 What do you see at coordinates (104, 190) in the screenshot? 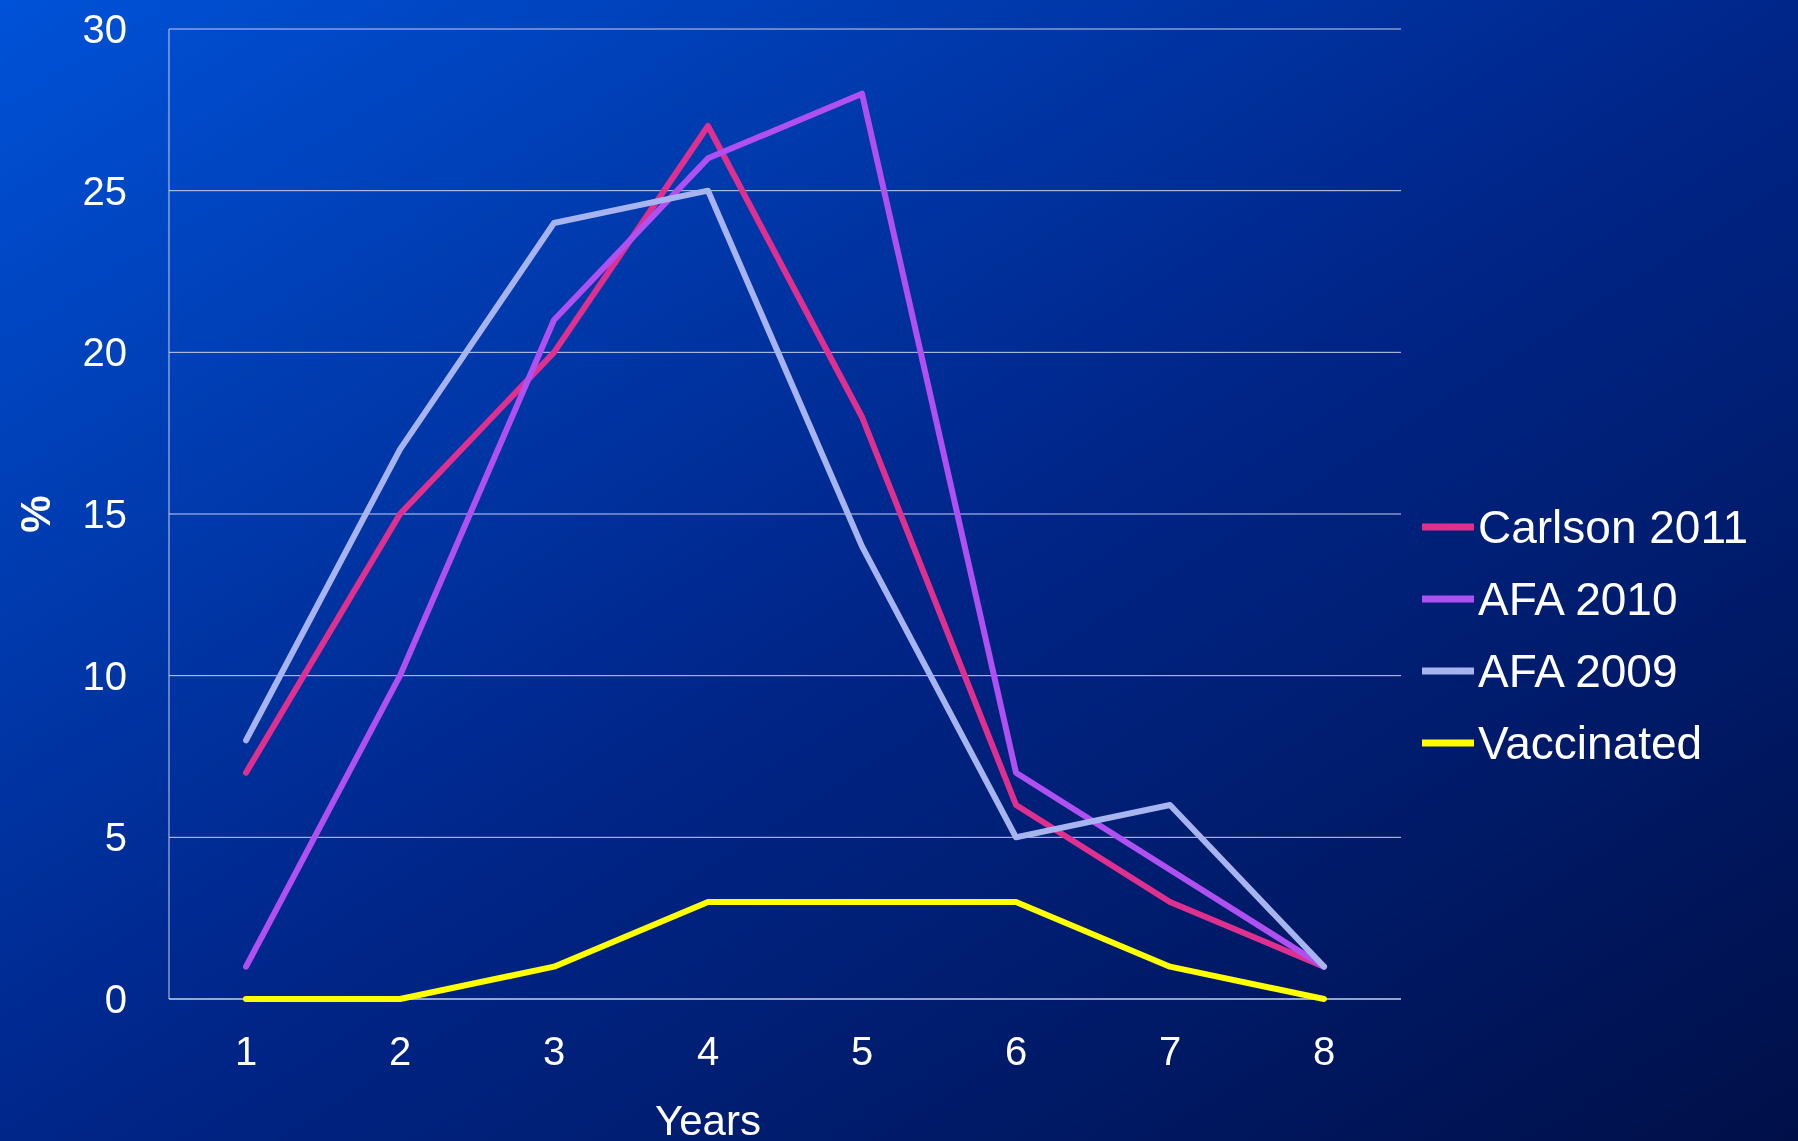
I see `y-tick-label: 25` at bounding box center [104, 190].